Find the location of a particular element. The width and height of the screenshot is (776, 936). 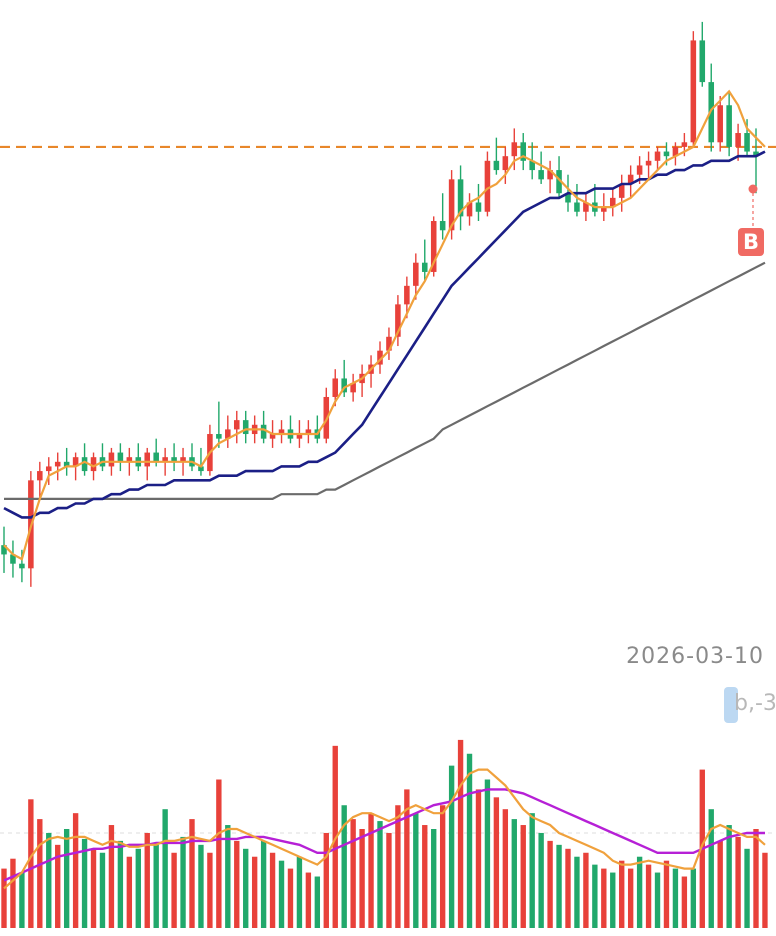

buy-signal-badge: B is located at coordinates (751, 242).